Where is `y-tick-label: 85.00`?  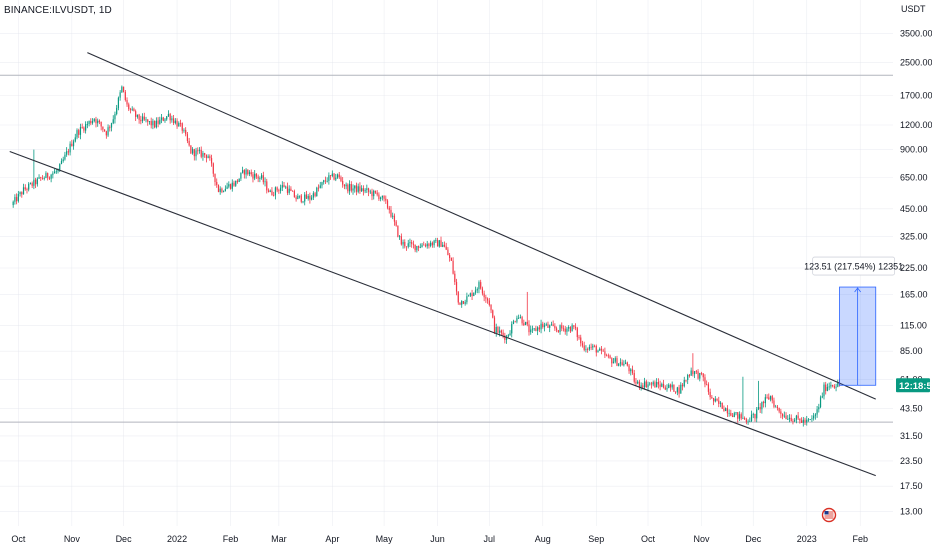 y-tick-label: 85.00 is located at coordinates (911, 351).